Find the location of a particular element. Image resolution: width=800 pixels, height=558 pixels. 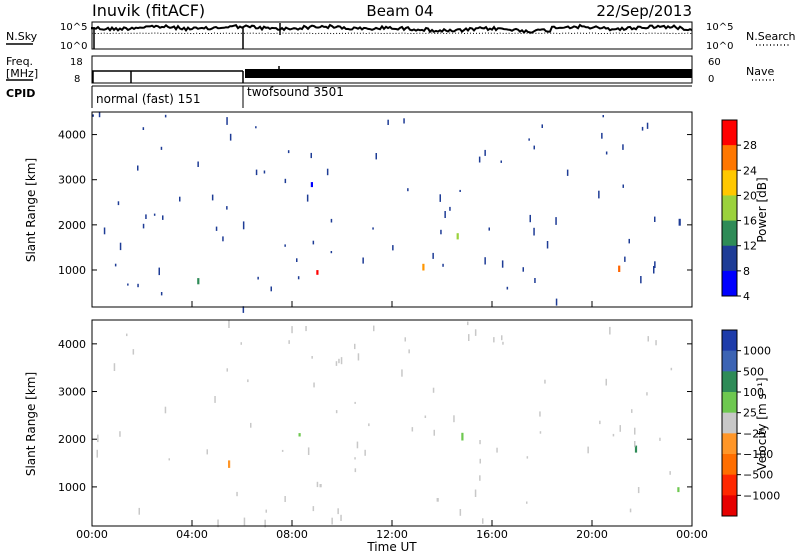

y-tick-label: 3000 is located at coordinates (72, 392).